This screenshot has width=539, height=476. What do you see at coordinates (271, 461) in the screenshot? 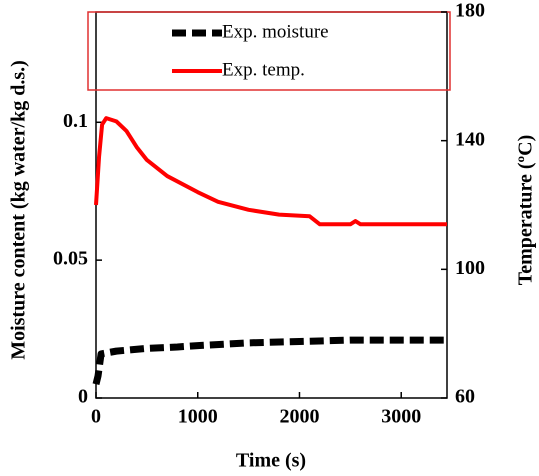
I see `x-axis-title: Time (s)` at bounding box center [271, 461].